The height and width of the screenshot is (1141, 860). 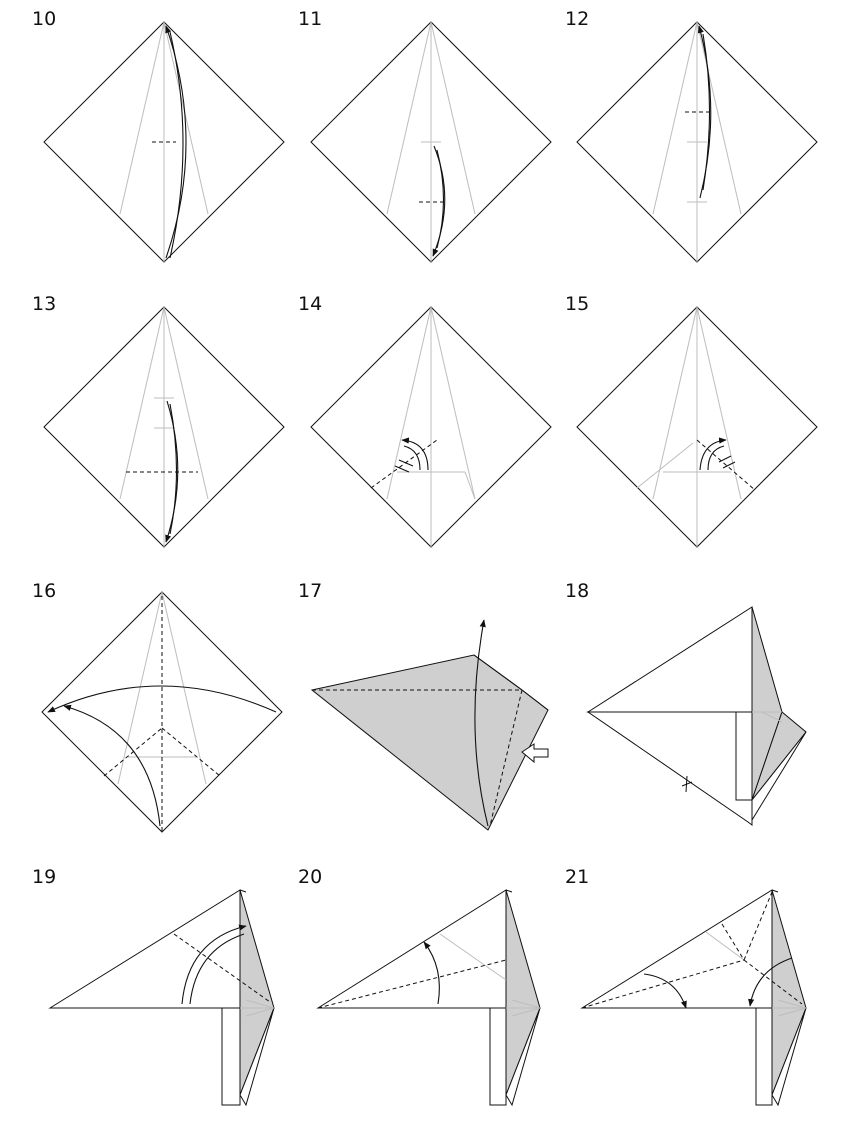 What do you see at coordinates (164, 142) in the screenshot?
I see `step-10-diagram` at bounding box center [164, 142].